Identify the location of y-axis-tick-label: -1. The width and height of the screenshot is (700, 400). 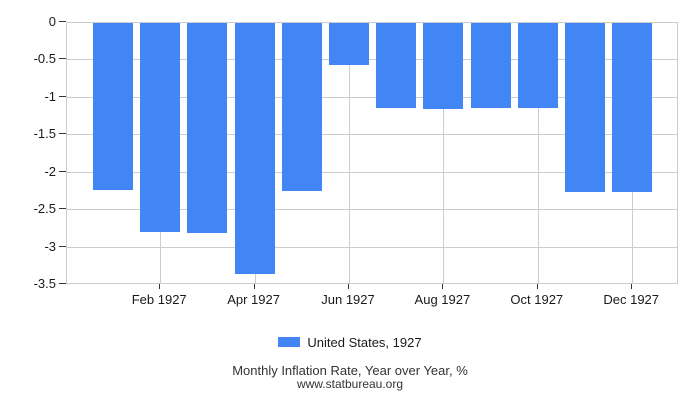
(50, 96).